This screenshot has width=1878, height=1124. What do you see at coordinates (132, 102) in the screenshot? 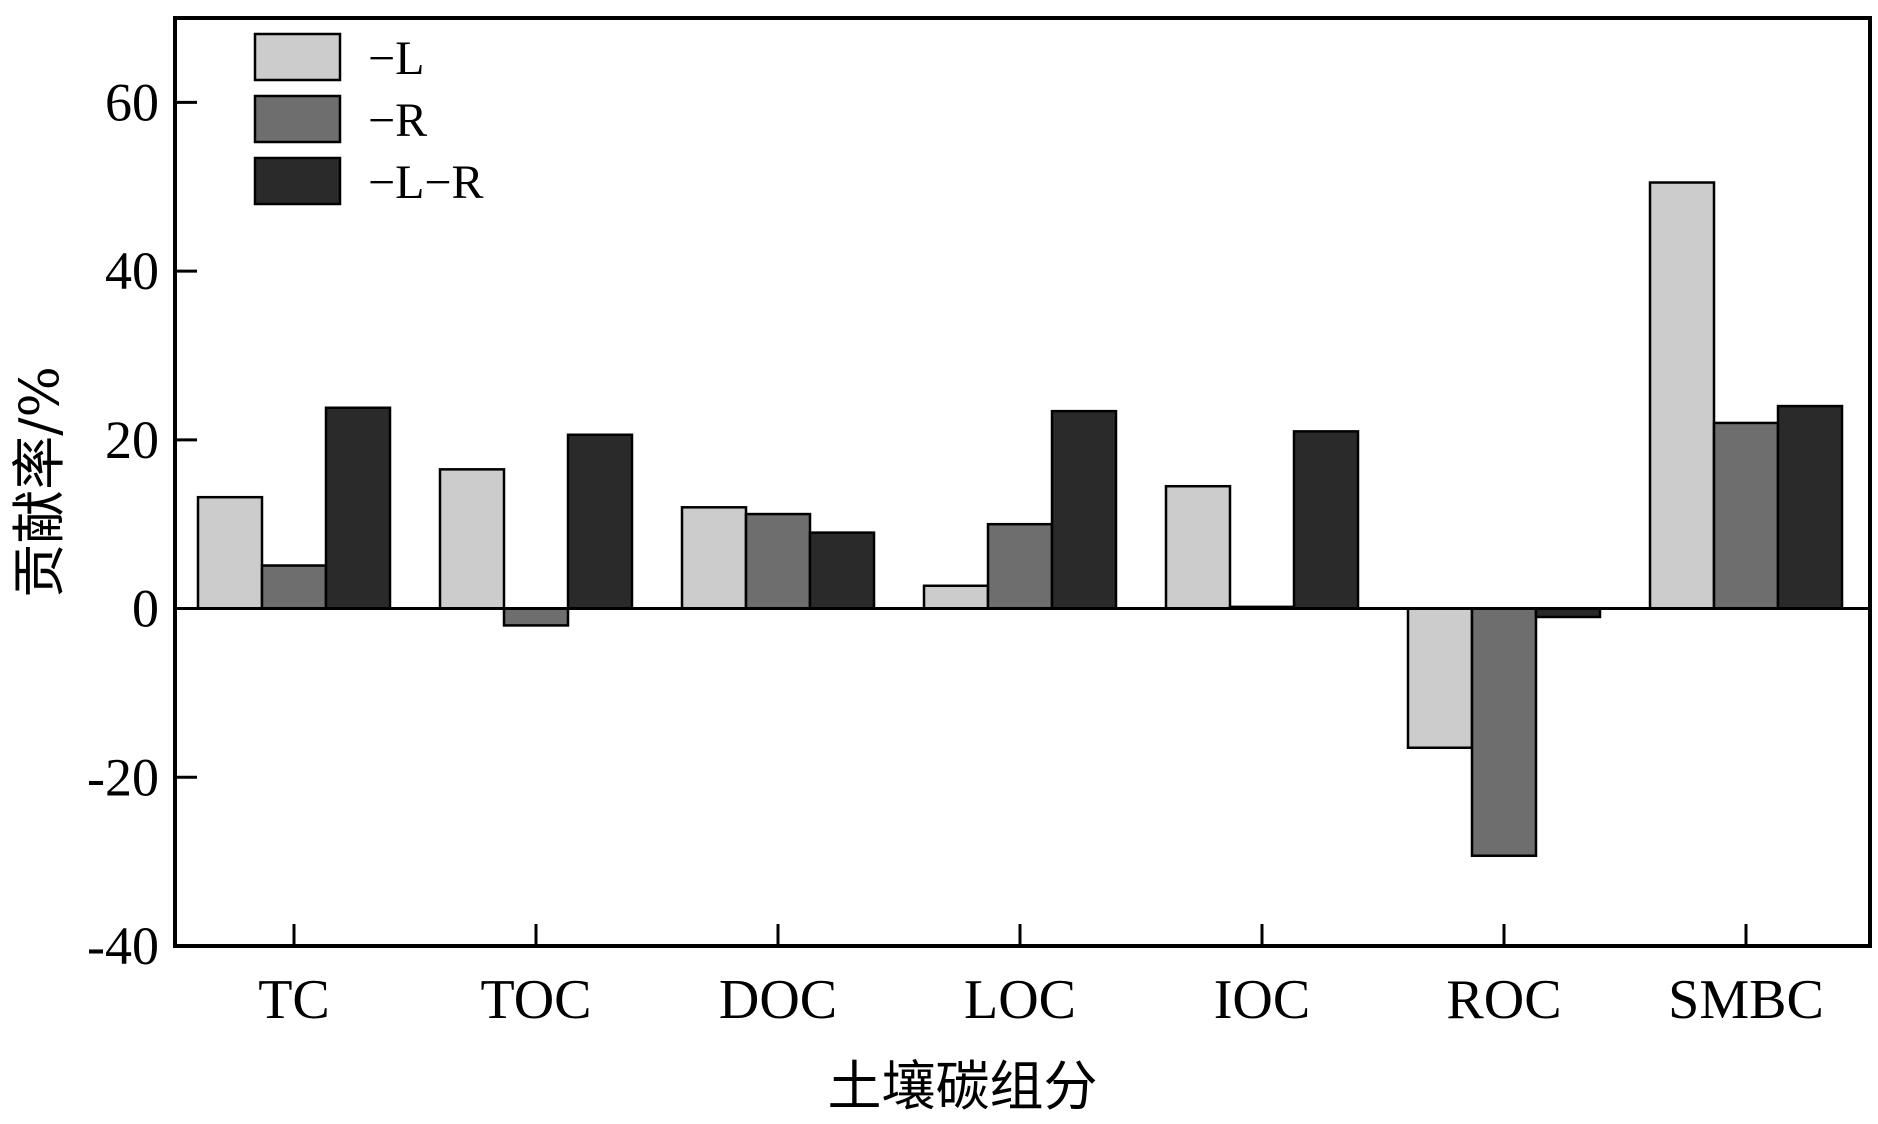
I see `y-tick-label: 60` at bounding box center [132, 102].